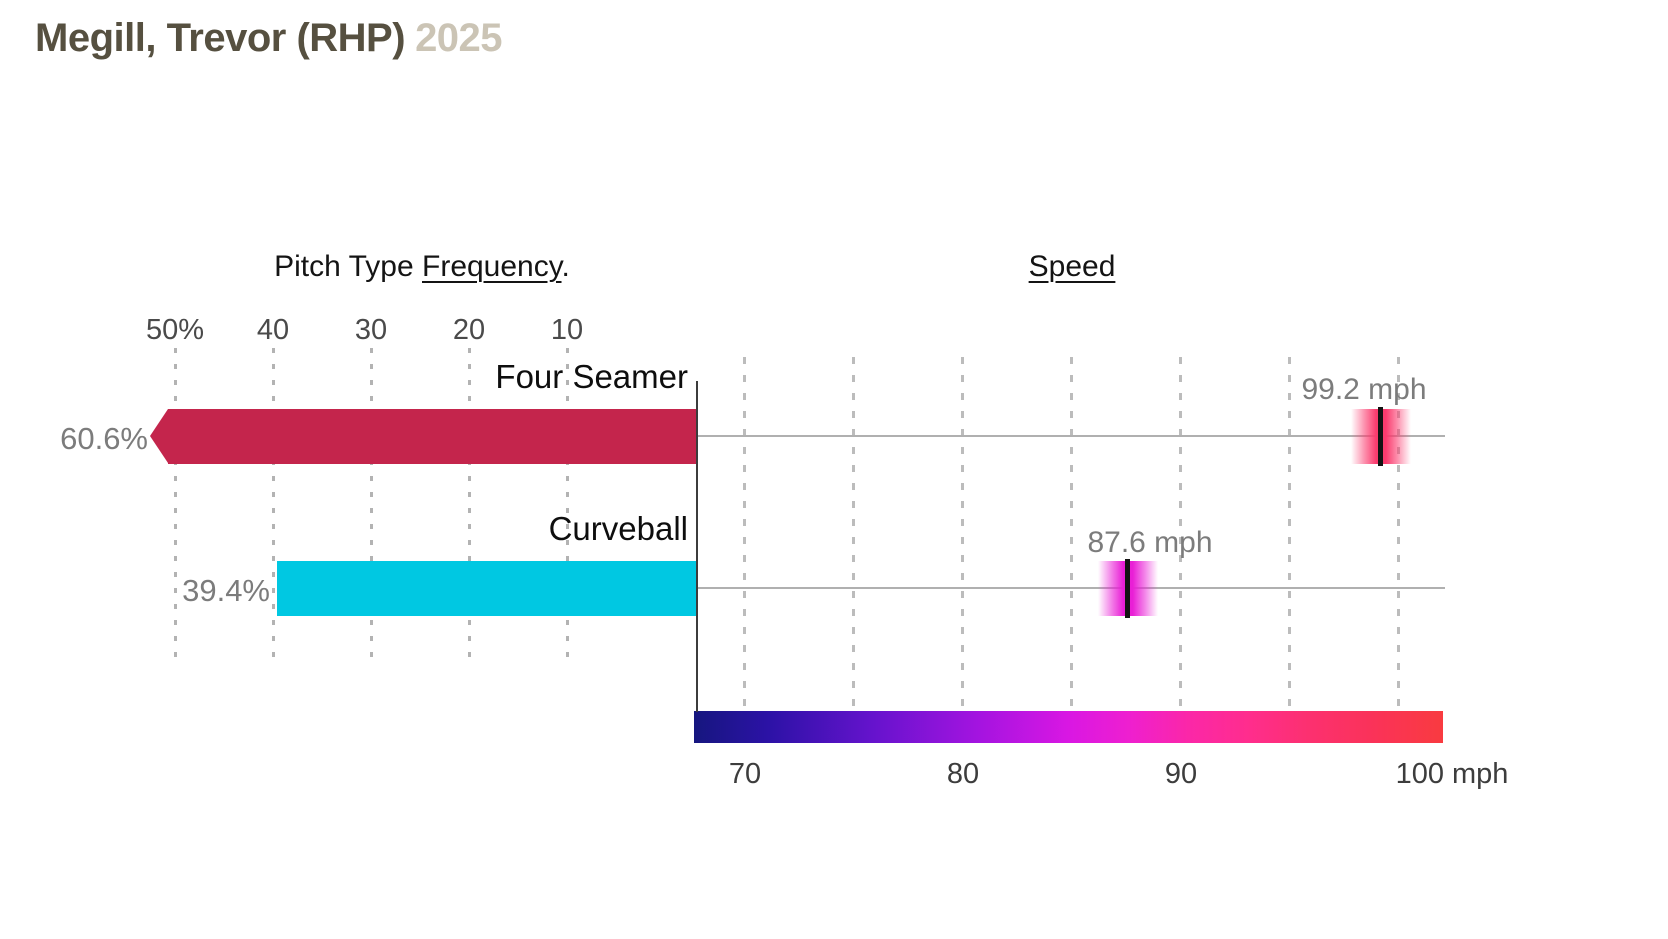  Describe the element at coordinates (175, 330) in the screenshot. I see `frequency-tick-50: 50%` at that location.